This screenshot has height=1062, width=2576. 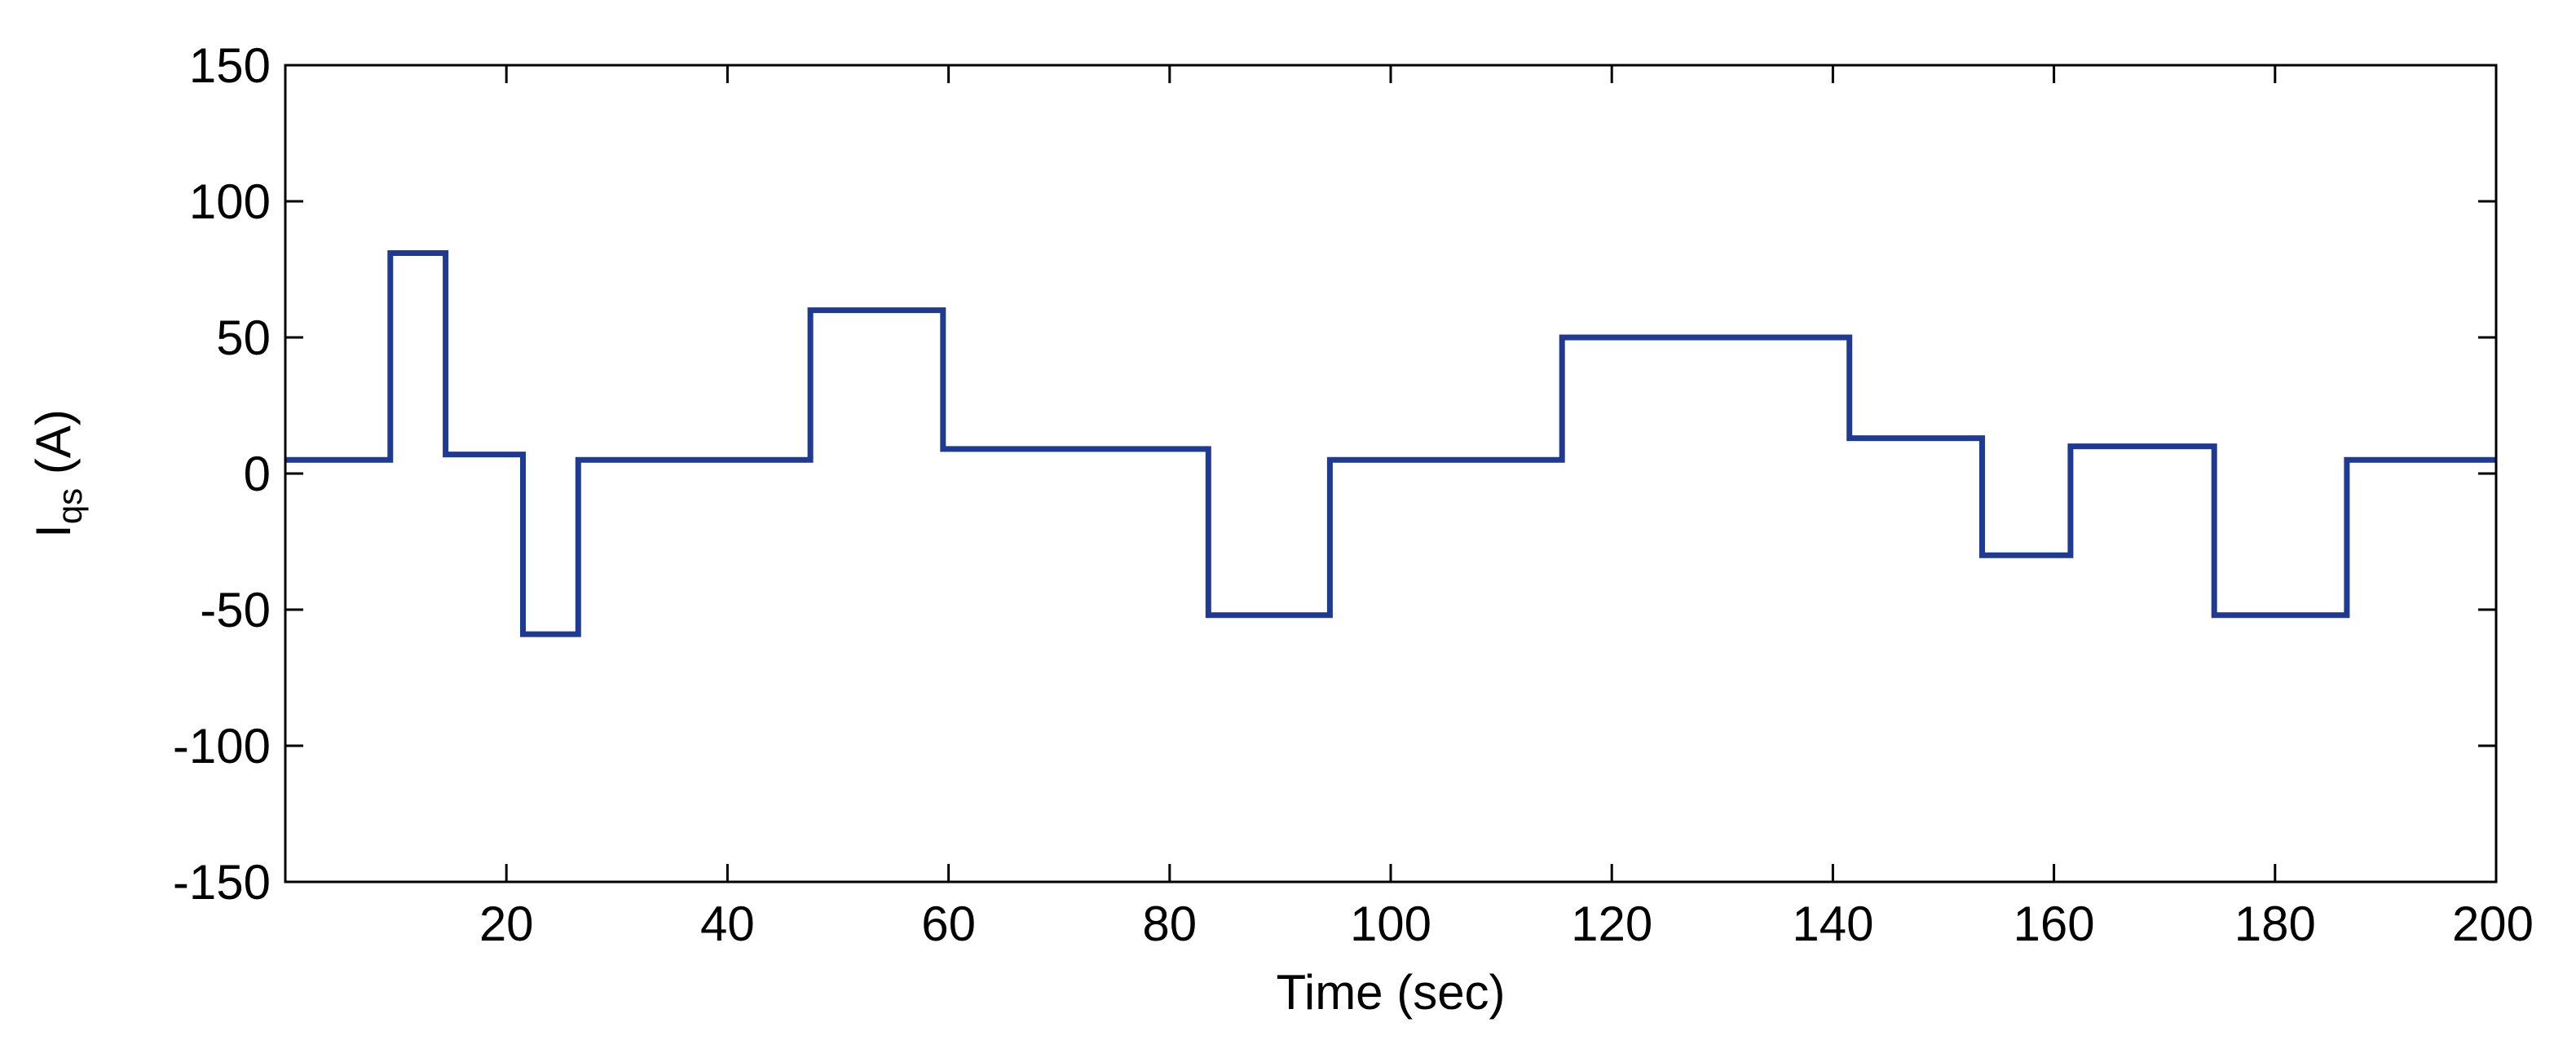 I want to click on x-tick-label: 40, so click(x=727, y=924).